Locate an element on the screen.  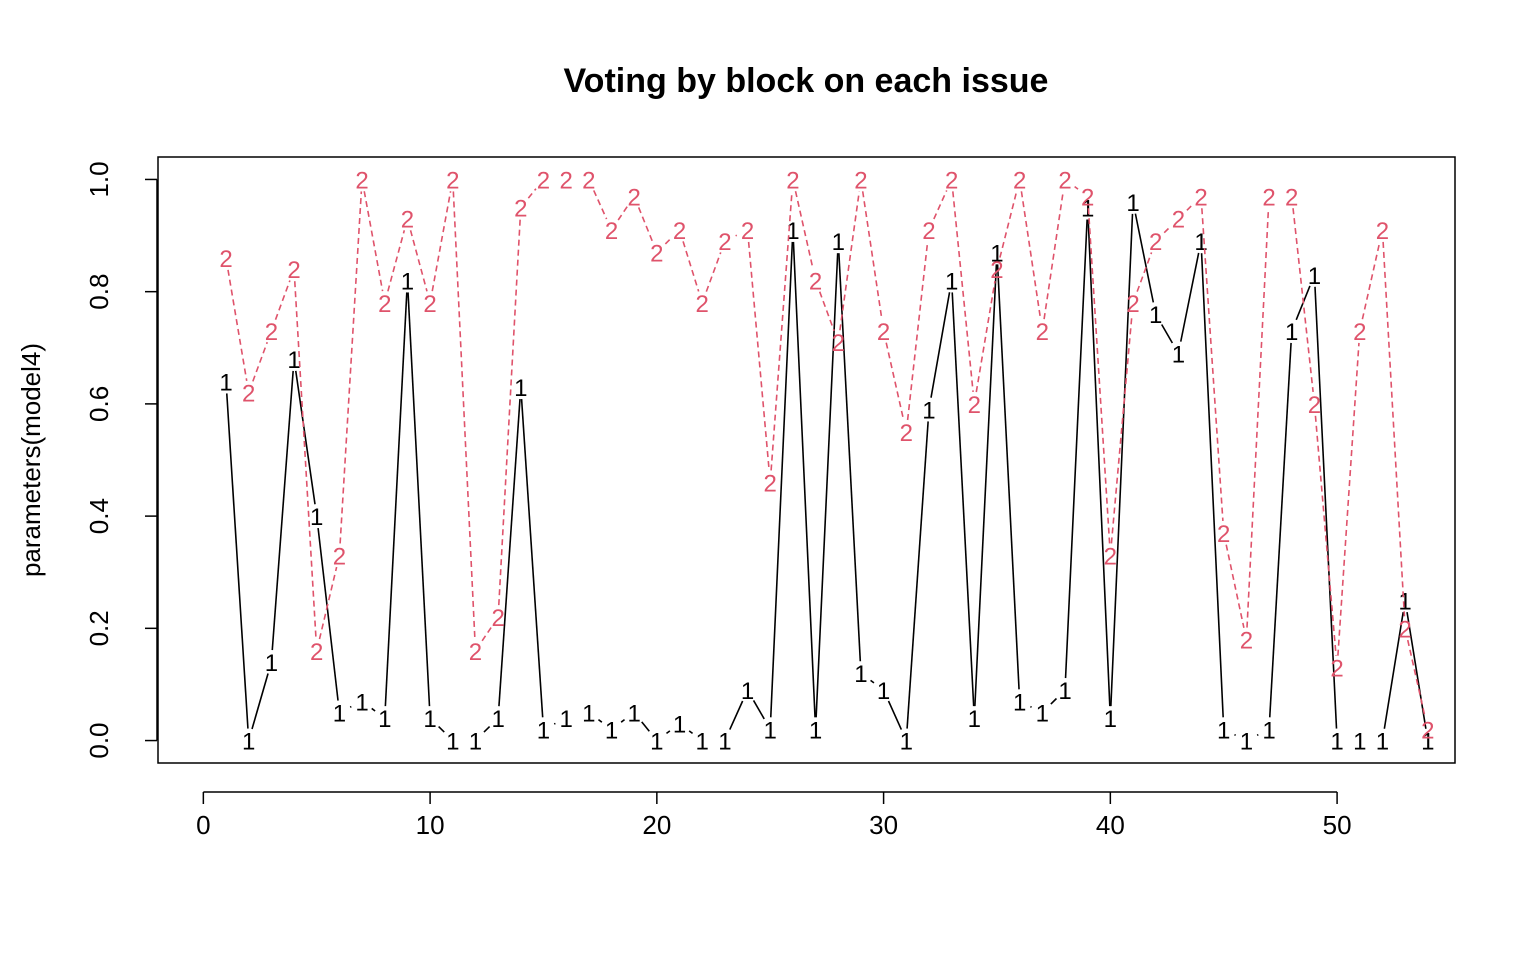
y-tick-label: 0.6 is located at coordinates (99, 404).